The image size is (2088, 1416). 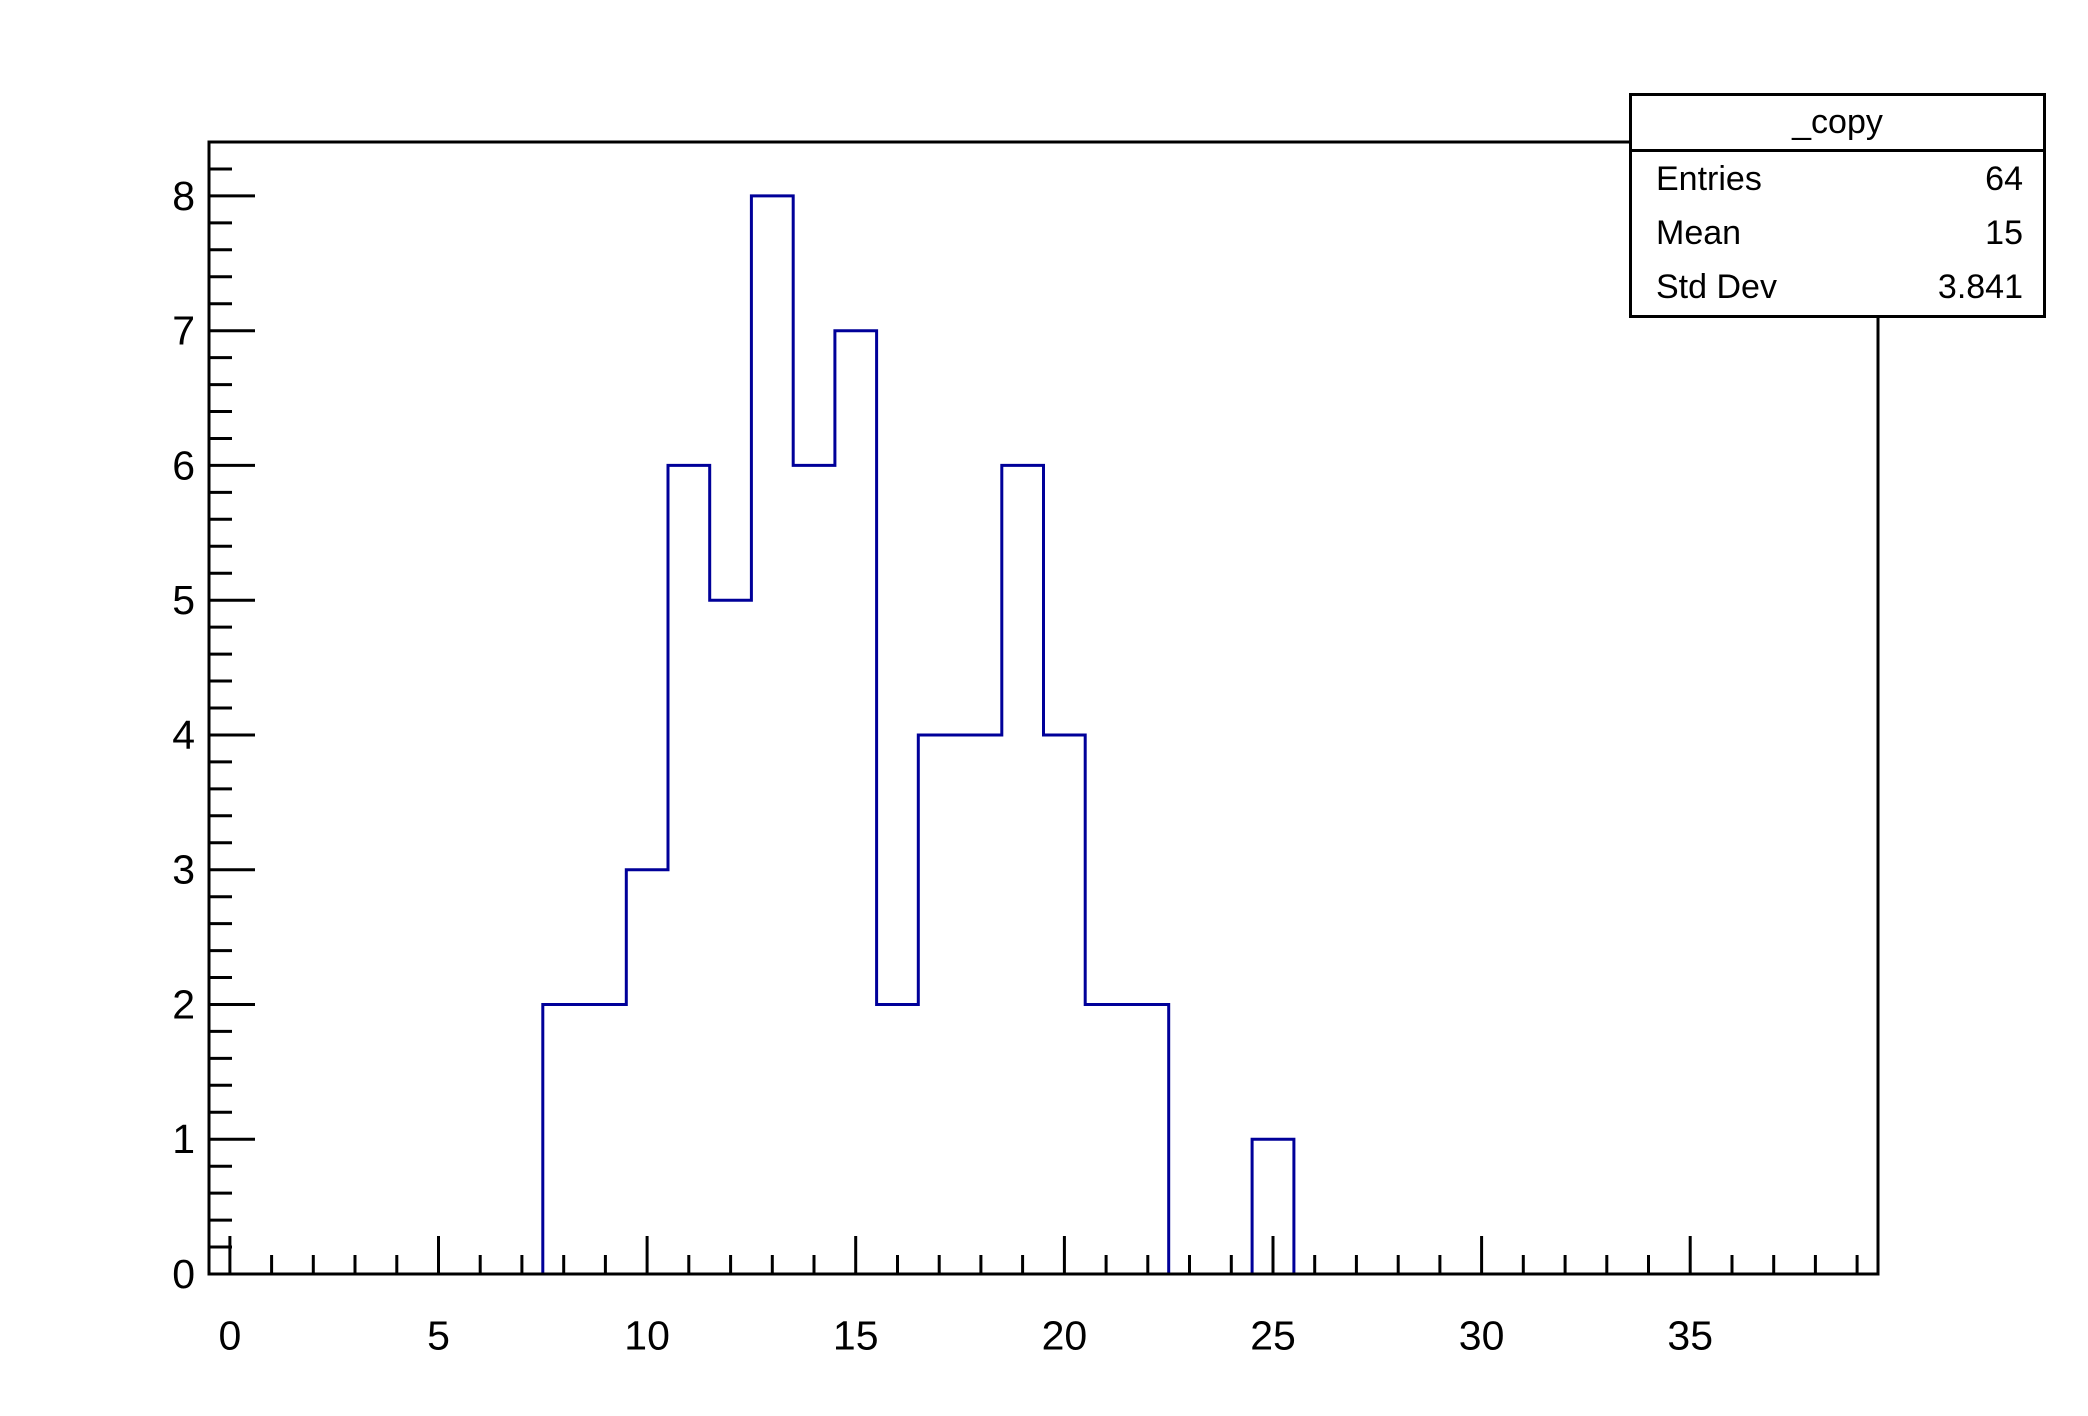 I want to click on stats-label-mean: Mean, so click(x=1699, y=232).